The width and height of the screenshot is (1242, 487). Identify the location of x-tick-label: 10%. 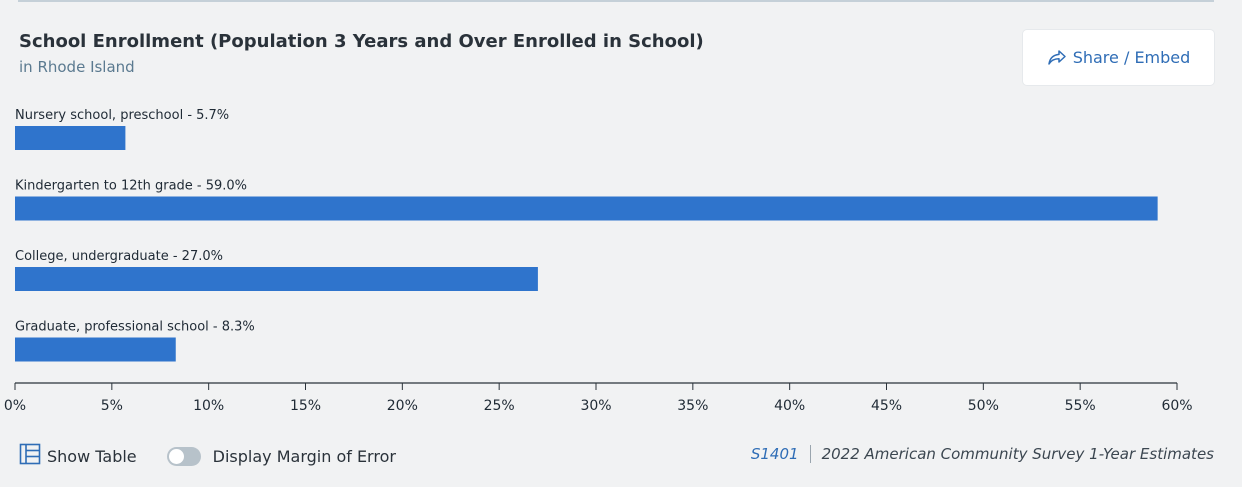
(208, 406).